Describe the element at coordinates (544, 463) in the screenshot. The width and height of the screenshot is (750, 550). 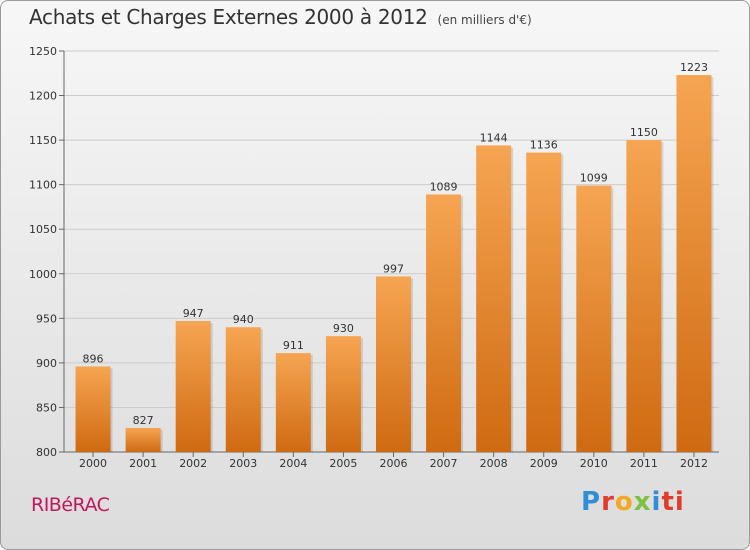
I see `x-tick-label: 2009` at that location.